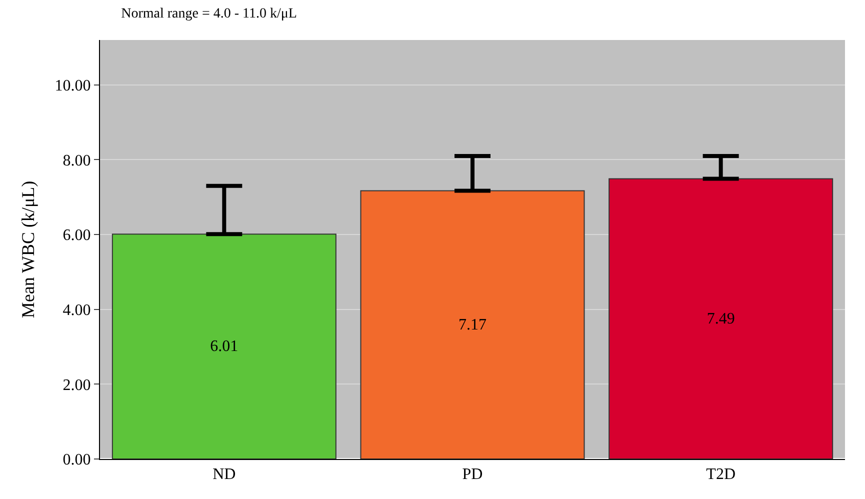 The height and width of the screenshot is (499, 865). I want to click on y-tick-label: 2.00, so click(76, 385).